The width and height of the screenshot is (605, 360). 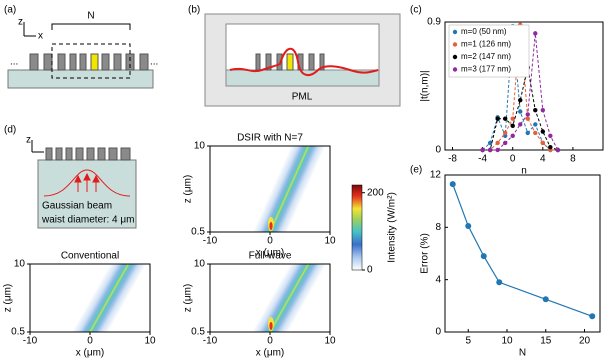 What do you see at coordinates (40, 36) in the screenshot?
I see `axis-label: x` at bounding box center [40, 36].